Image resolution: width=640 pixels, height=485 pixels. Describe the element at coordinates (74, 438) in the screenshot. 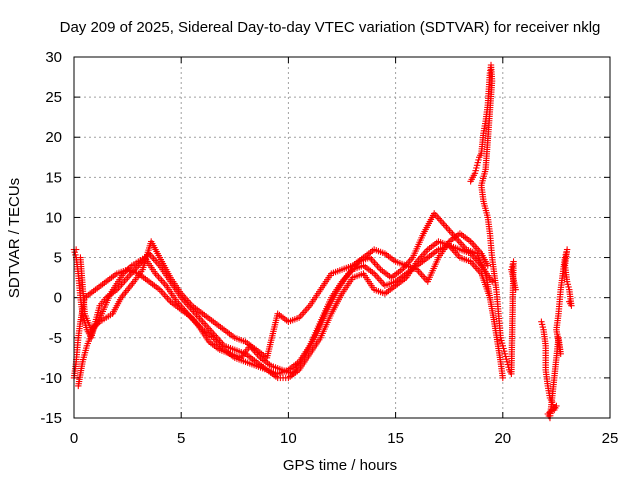

I see `x-tick-label: 0` at that location.